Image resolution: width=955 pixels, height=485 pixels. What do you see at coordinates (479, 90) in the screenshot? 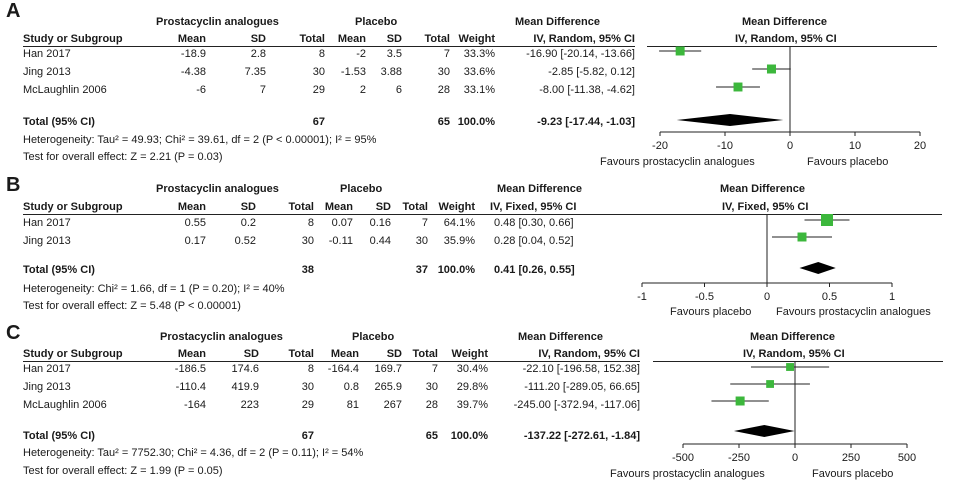
I see `weight: 33.1%` at bounding box center [479, 90].